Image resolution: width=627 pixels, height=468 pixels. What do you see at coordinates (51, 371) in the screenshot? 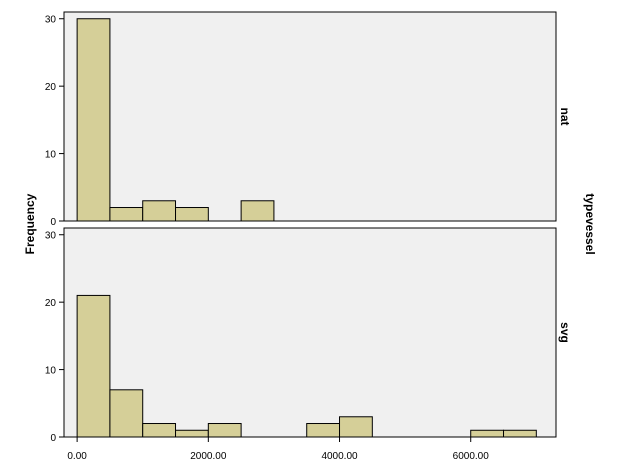
I see `y-tick-label-svg-10: 10` at bounding box center [51, 371].